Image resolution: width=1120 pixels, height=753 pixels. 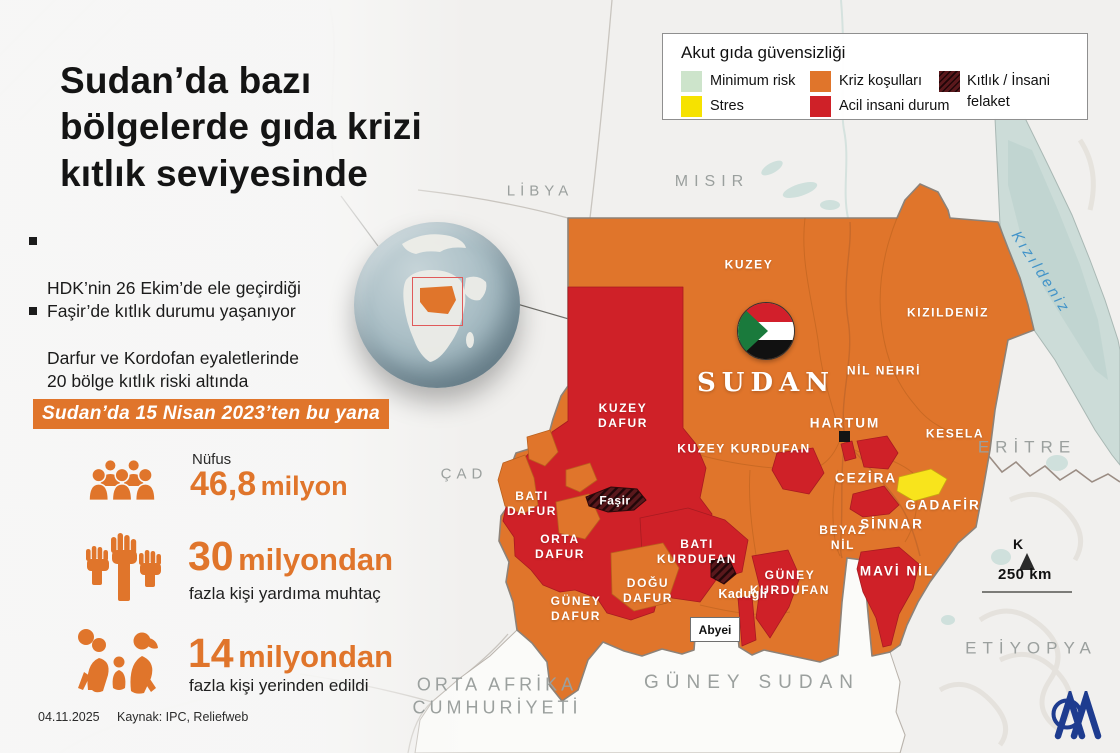 I want to click on country-label-ethiopia: ETİYOPYA, so click(x=1031, y=648).